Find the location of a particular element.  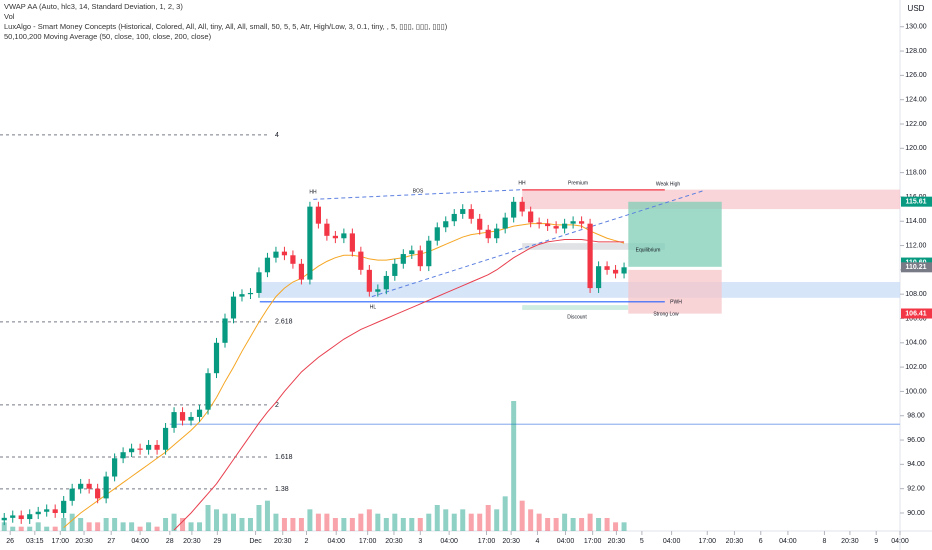

price-badge is located at coordinates (916, 267).